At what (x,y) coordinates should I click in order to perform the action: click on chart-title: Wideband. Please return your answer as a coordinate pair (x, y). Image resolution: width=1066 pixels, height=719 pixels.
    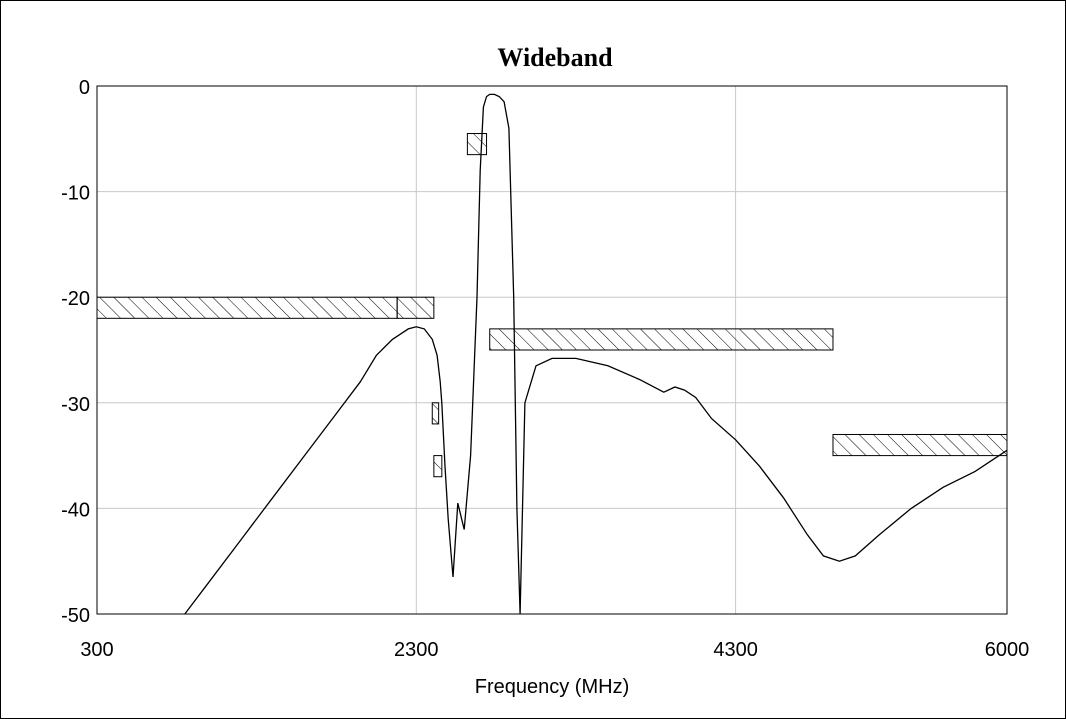
    Looking at the image, I should click on (555, 57).